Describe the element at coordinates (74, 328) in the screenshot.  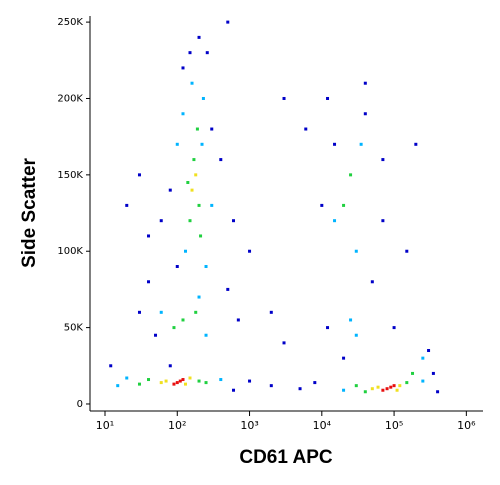
I see `y-tick-label: 50K` at that location.